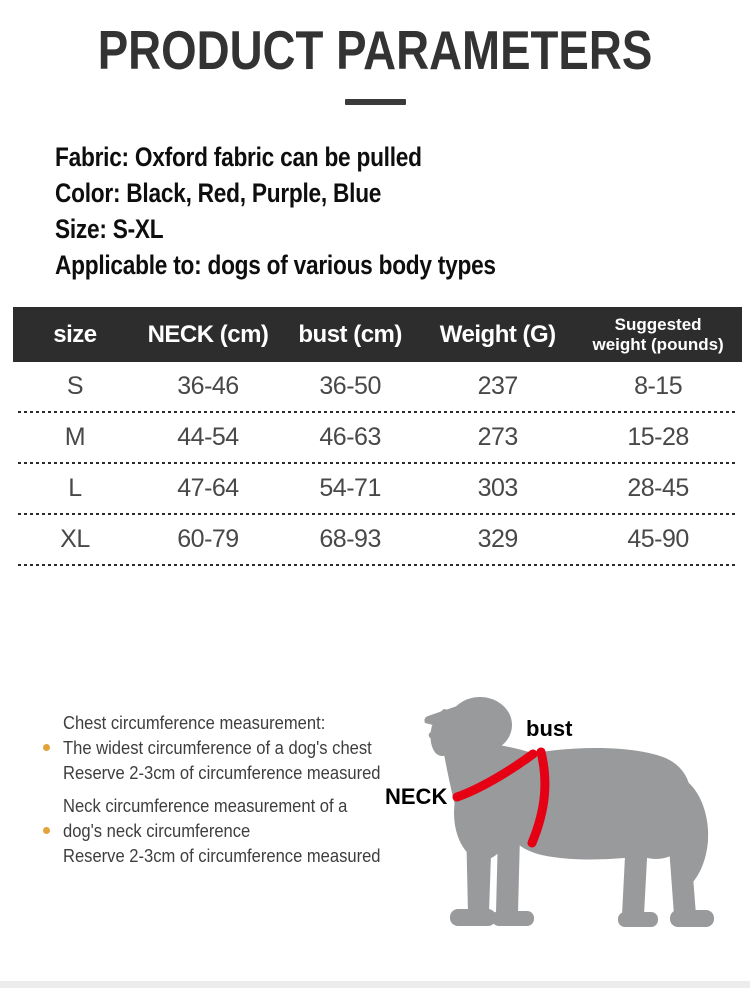 The height and width of the screenshot is (988, 750). Describe the element at coordinates (208, 437) in the screenshot. I see `cell-neck: 44-54` at that location.